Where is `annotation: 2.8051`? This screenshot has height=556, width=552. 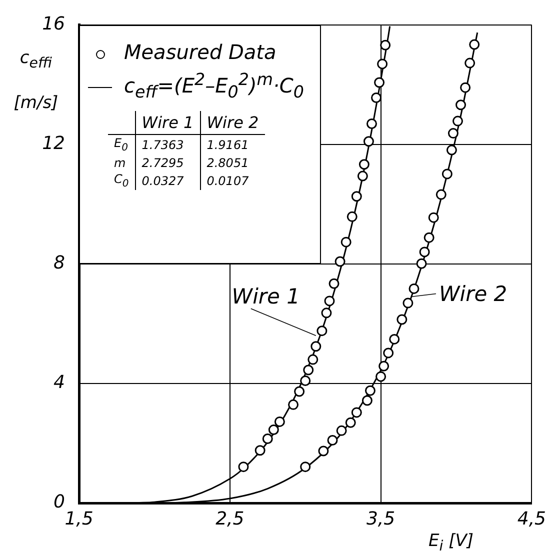 annotation: 2.8051 is located at coordinates (232, 162).